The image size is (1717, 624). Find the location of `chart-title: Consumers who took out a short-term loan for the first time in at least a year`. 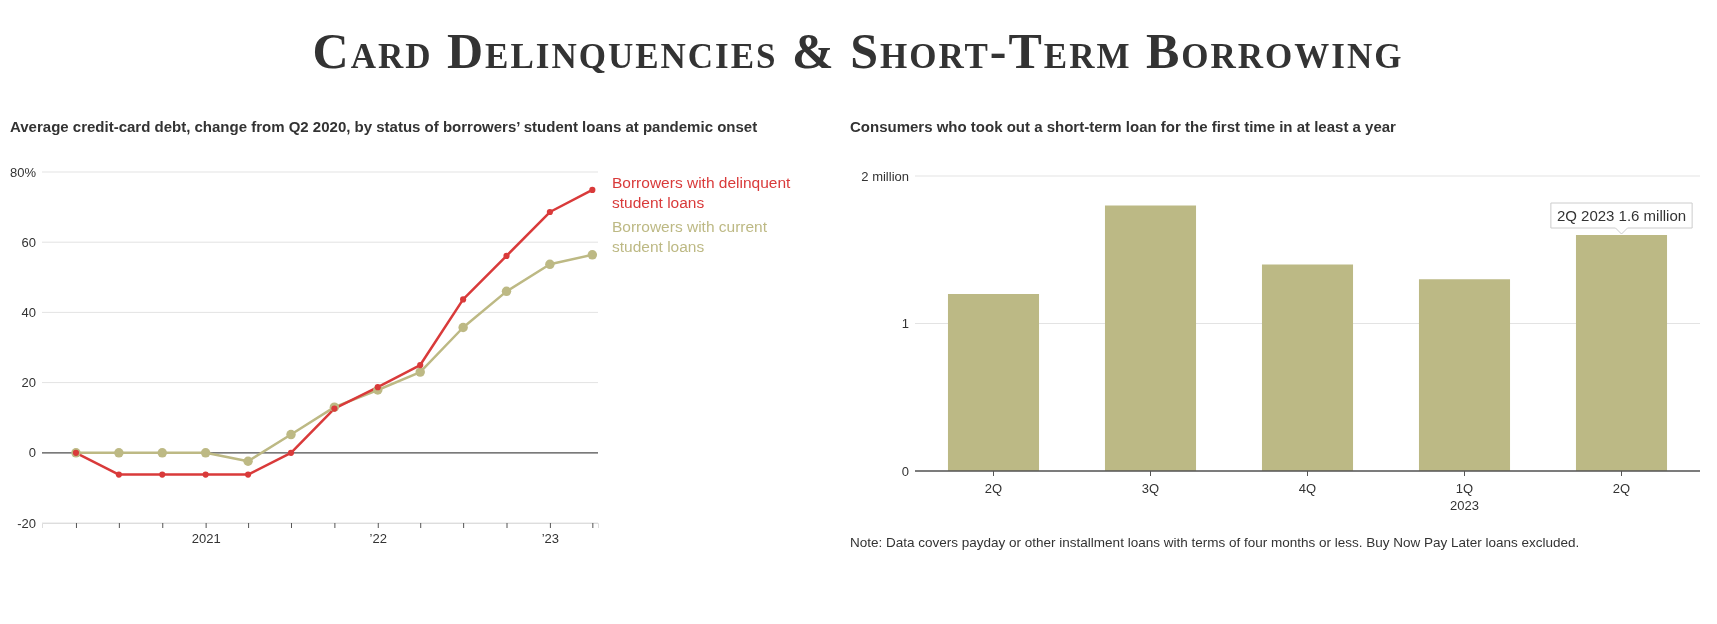

chart-title: Consumers who took out a short-term loan for the first time in at least a year is located at coordinates (1123, 126).